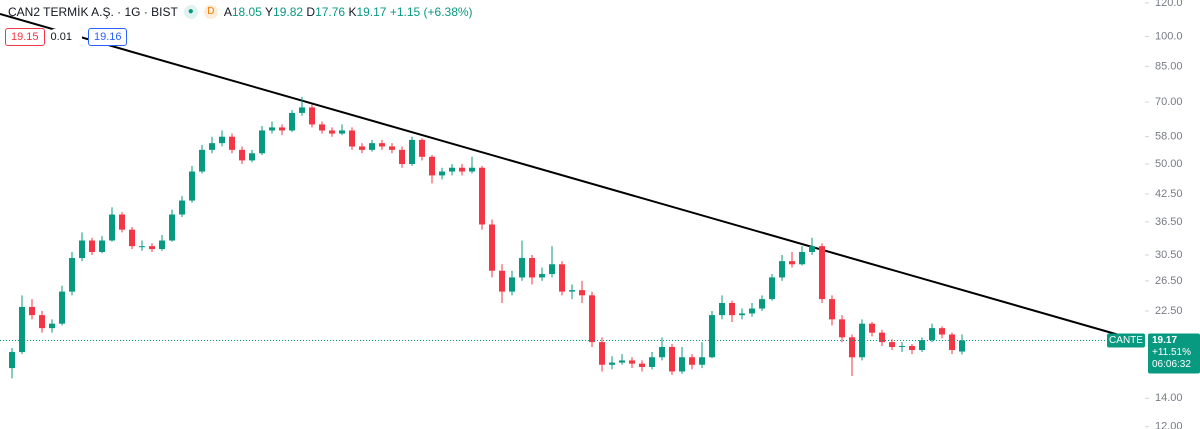 The height and width of the screenshot is (429, 1200). Describe the element at coordinates (1169, 398) in the screenshot. I see `y-tick-label: 14.00` at that location.